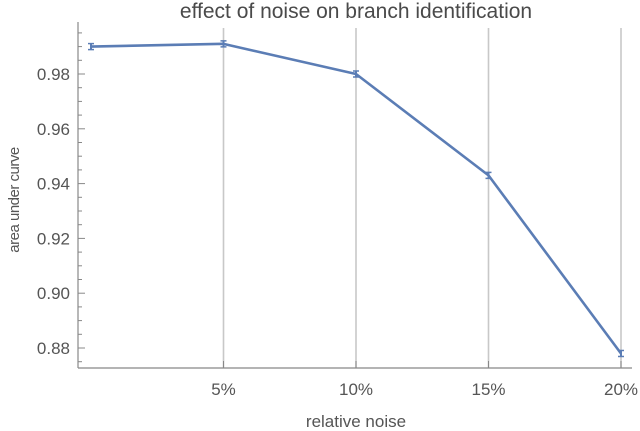 This screenshot has height=431, width=640. I want to click on x-axis-label: relative noise, so click(356, 421).